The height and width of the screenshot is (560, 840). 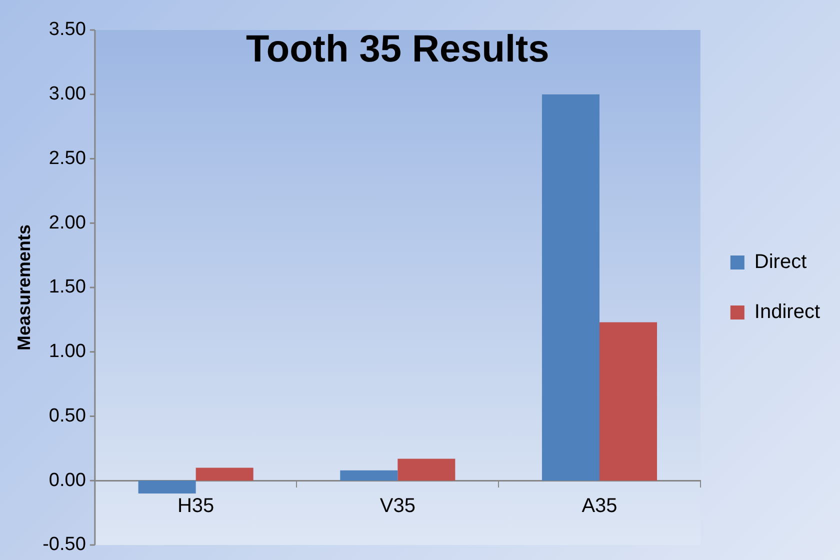 What do you see at coordinates (24, 287) in the screenshot?
I see `y-axis-title: Measurements` at bounding box center [24, 287].